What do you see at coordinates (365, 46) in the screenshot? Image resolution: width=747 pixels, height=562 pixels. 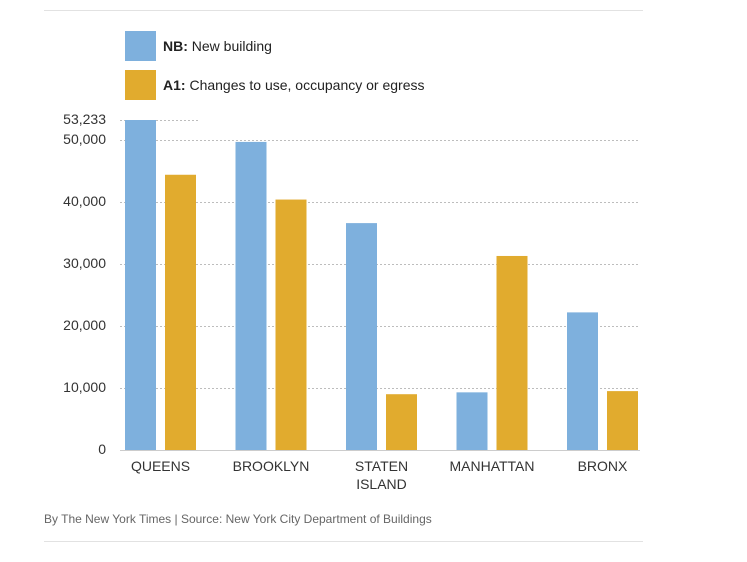 I see `legend-item-nb: NB: New building` at bounding box center [365, 46].